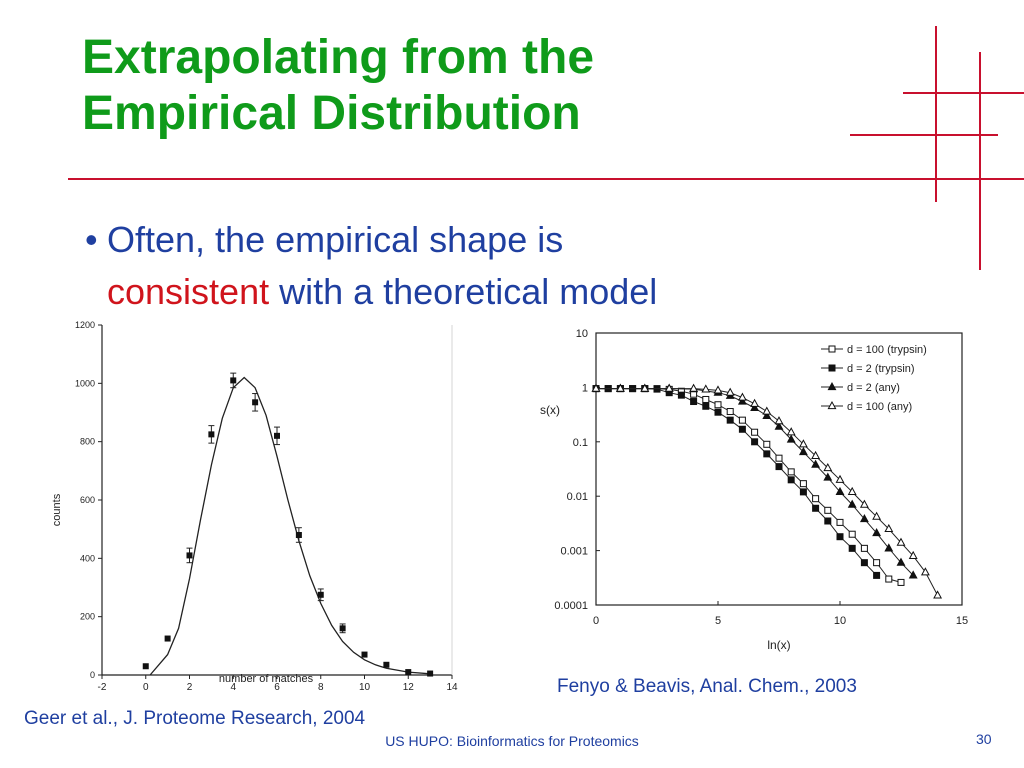 Image resolution: width=1024 pixels, height=768 pixels. I want to click on slide-title-line-1: Extrapolating from the, so click(338, 57).